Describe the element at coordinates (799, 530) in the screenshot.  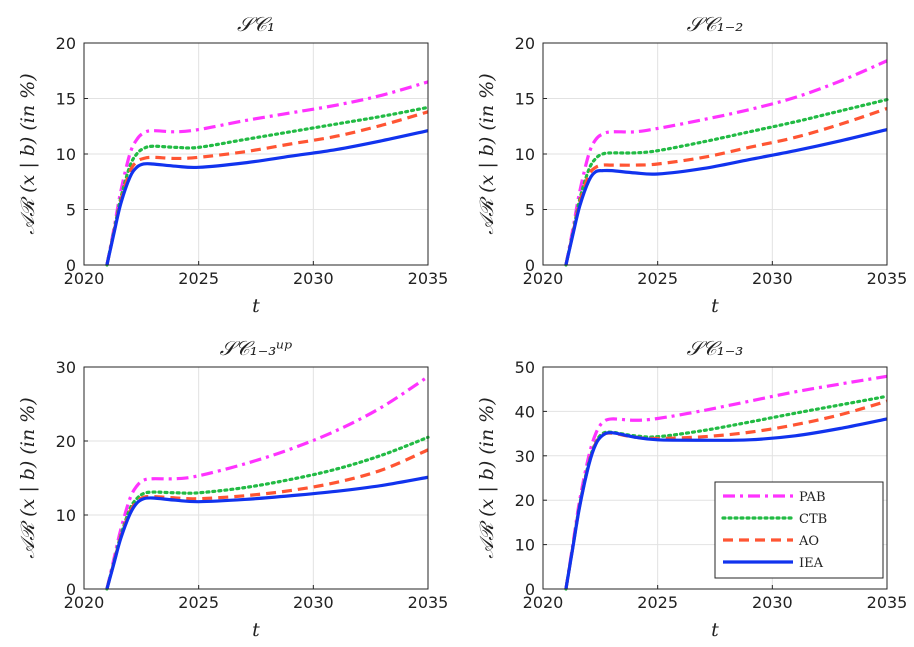
I see `legend: PAB CTB AO IEA` at that location.